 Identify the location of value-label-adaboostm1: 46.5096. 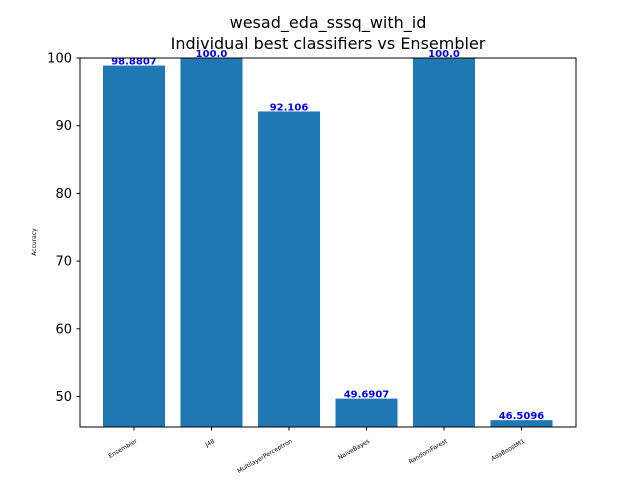
(522, 416).